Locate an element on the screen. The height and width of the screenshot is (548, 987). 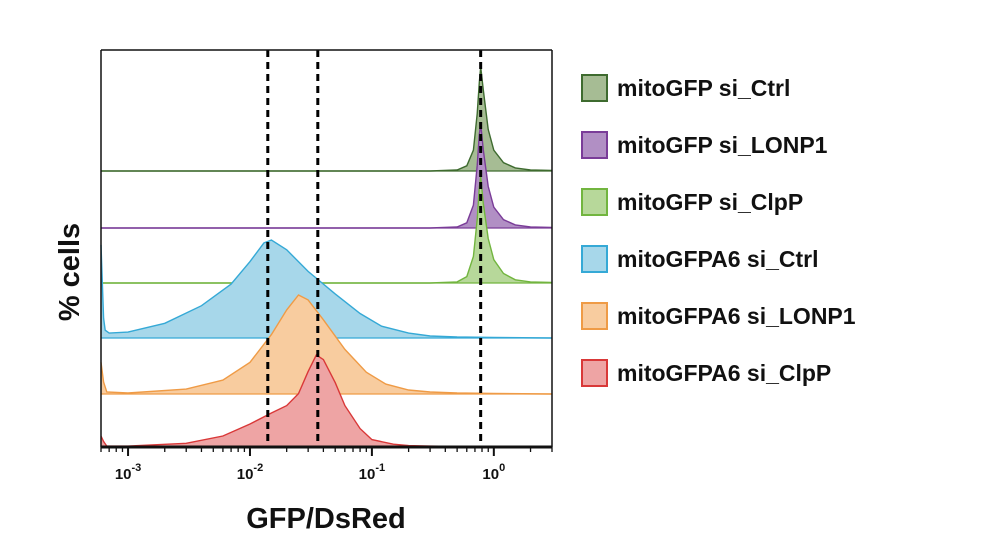
x-tick-label-1: 10⁻³ is located at coordinates (128, 472).